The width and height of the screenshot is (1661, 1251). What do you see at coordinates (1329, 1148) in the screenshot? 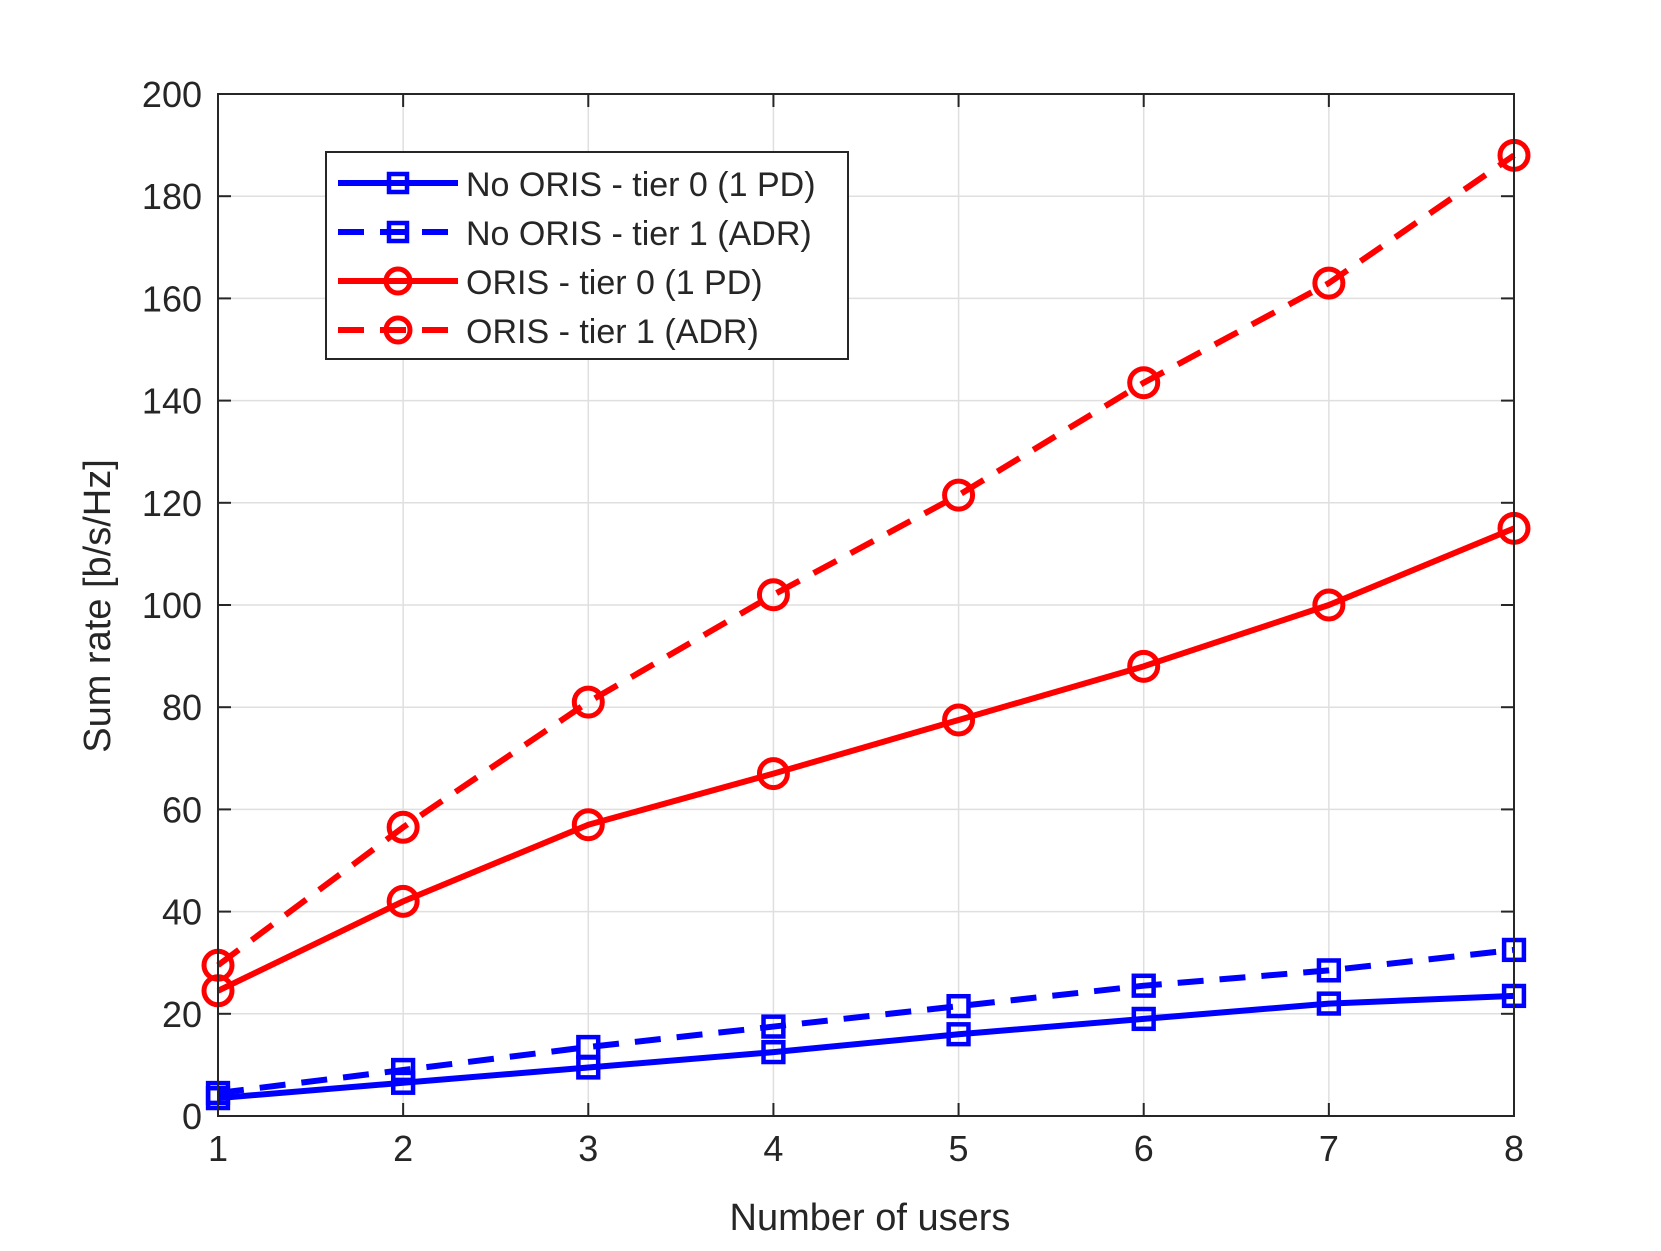
I see `x-tick-label-6: 7` at bounding box center [1329, 1148].